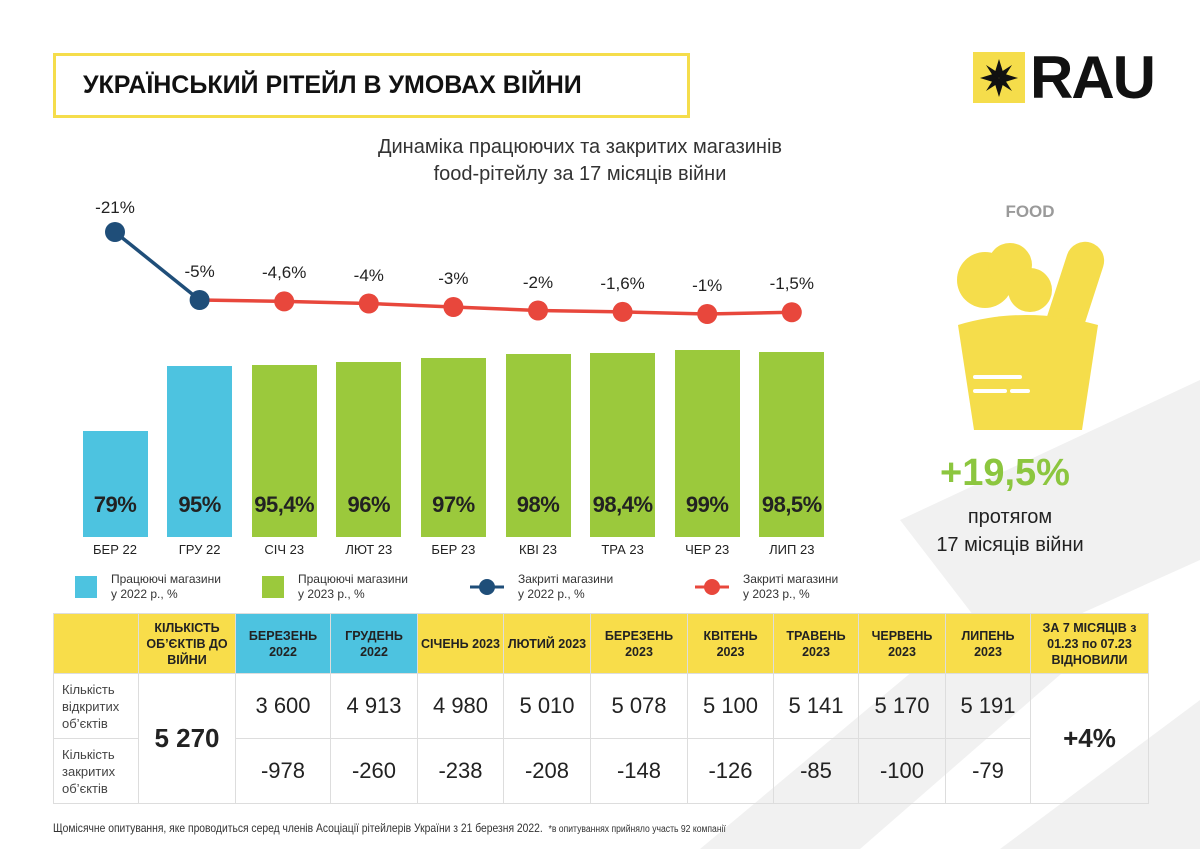 The width and height of the screenshot is (1200, 849). What do you see at coordinates (460, 771) in the screenshot?
I see `closed-count-cell: -238` at bounding box center [460, 771].